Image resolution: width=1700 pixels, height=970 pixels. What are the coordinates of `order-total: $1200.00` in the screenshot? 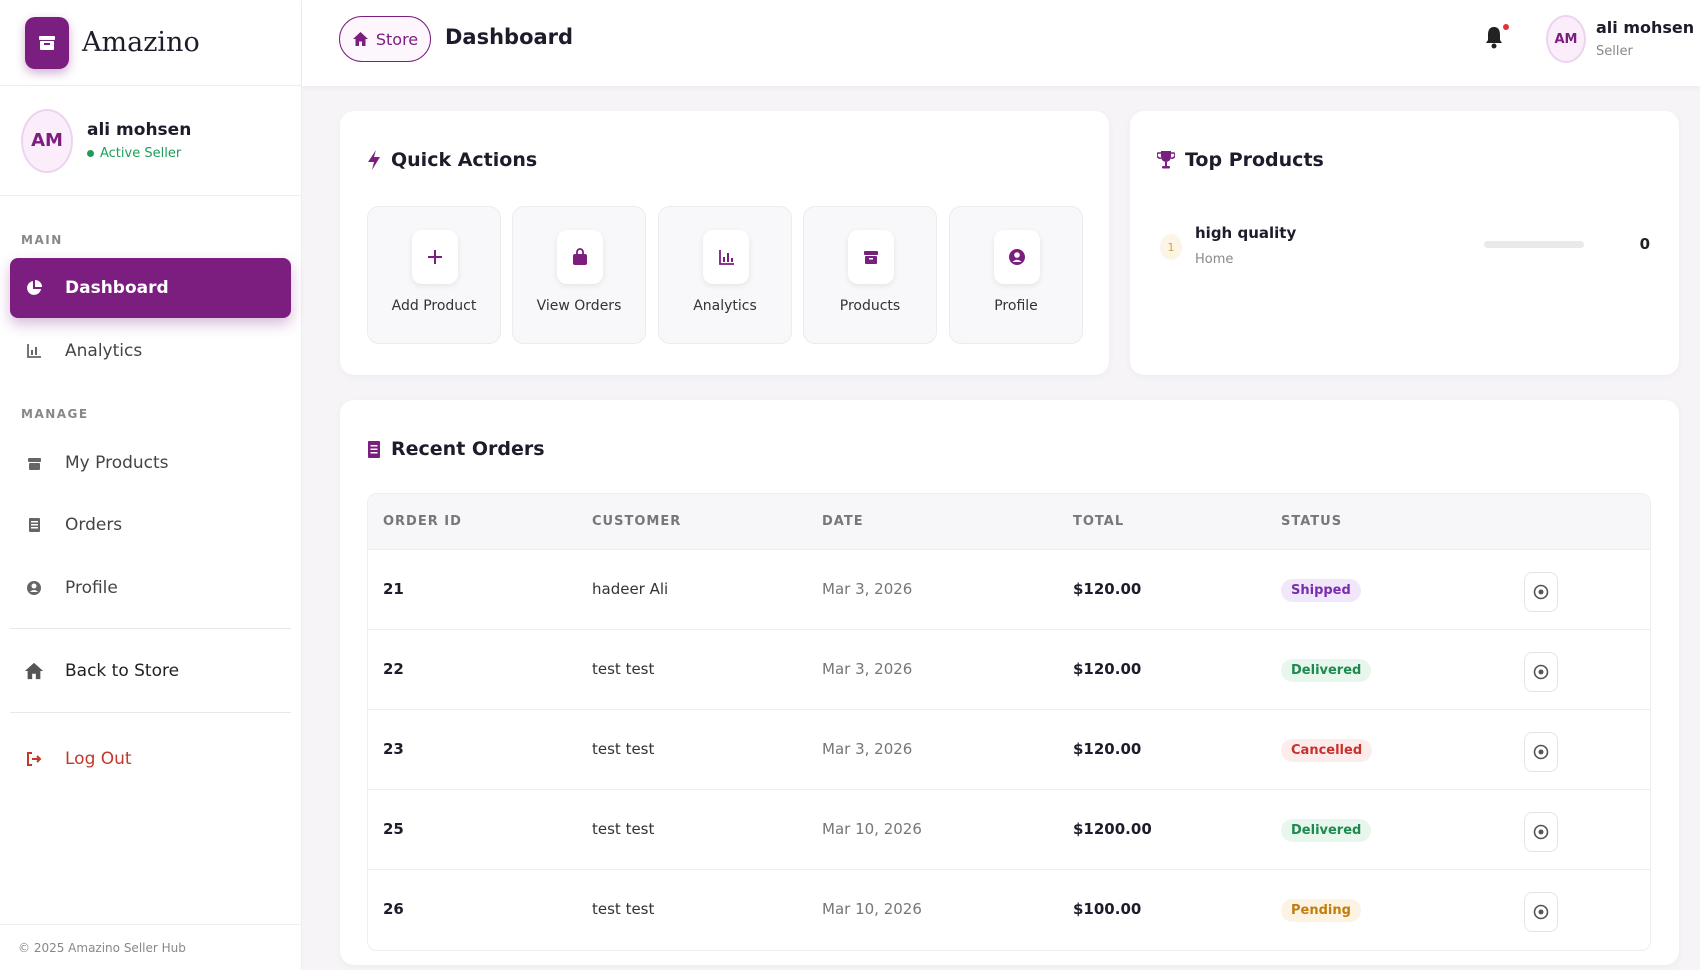 It's located at (1112, 829).